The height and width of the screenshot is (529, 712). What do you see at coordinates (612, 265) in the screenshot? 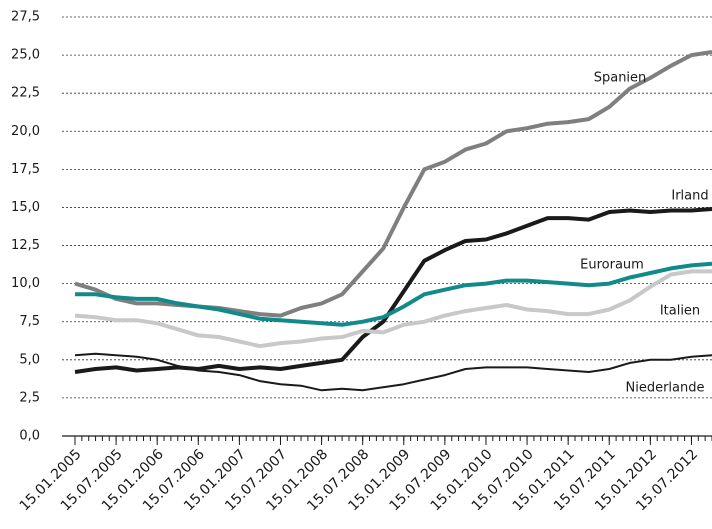
I see `series-label: Euroraum` at bounding box center [612, 265].